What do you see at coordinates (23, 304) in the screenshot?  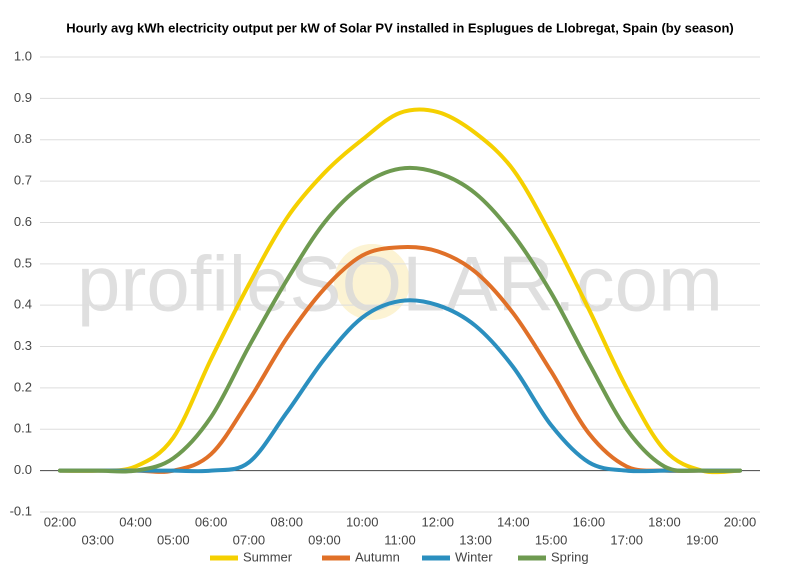 I see `y-tick-label: 0.4` at bounding box center [23, 304].